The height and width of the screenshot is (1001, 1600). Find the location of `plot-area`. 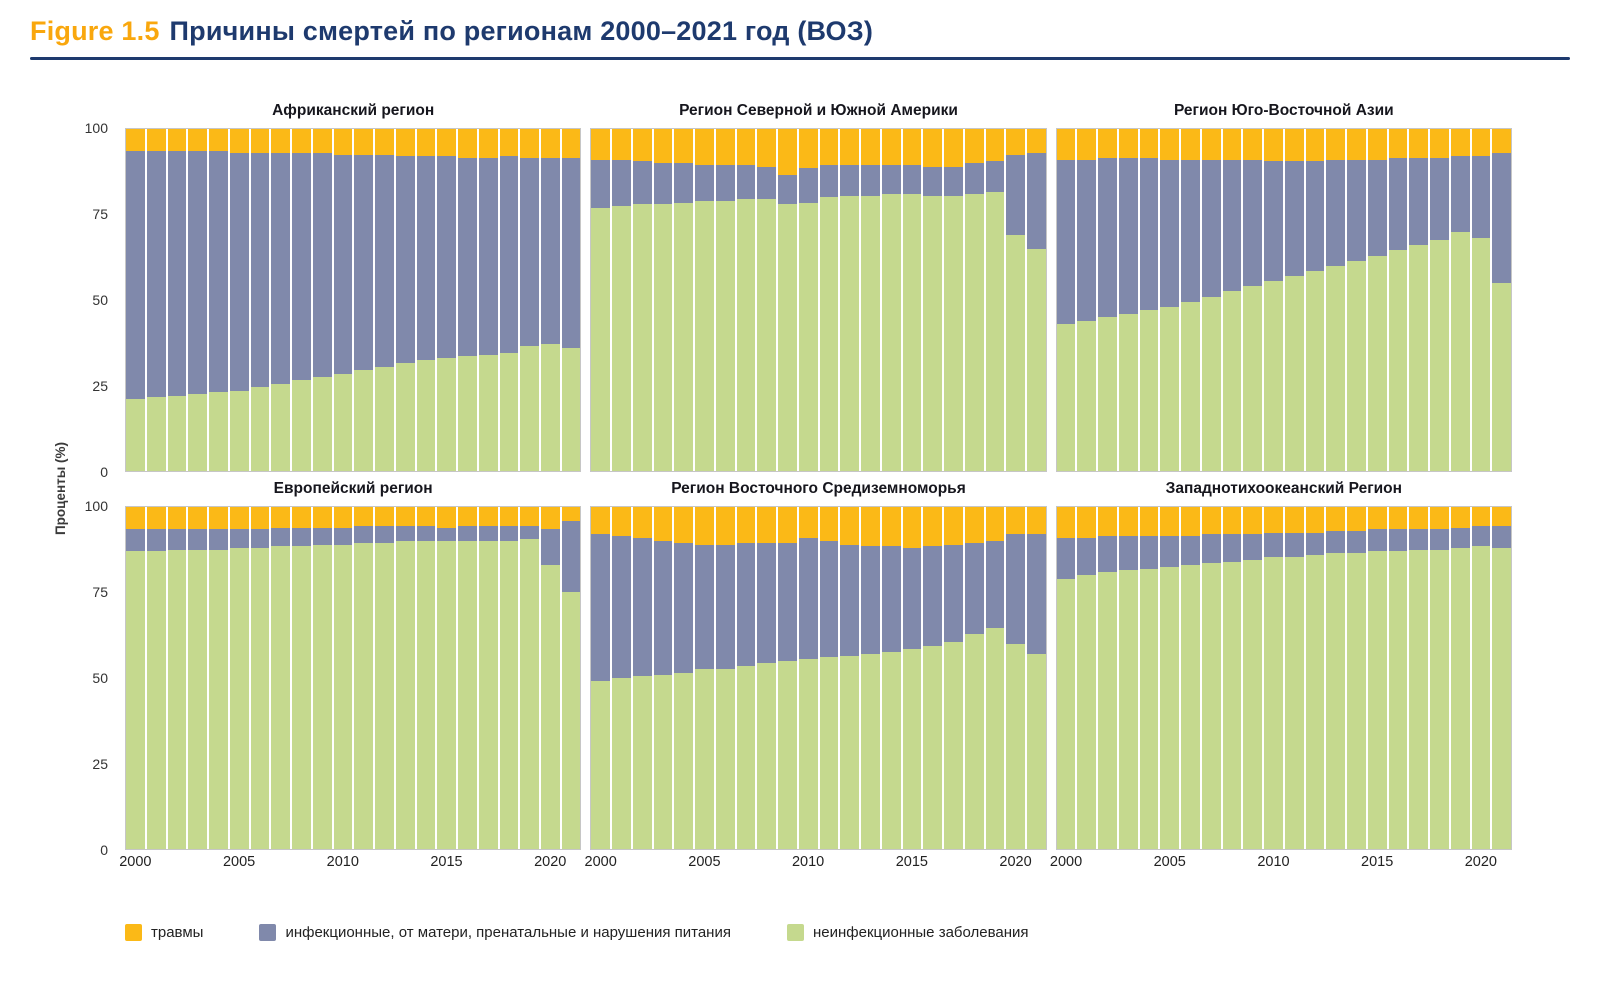

plot-area is located at coordinates (1283, 678).